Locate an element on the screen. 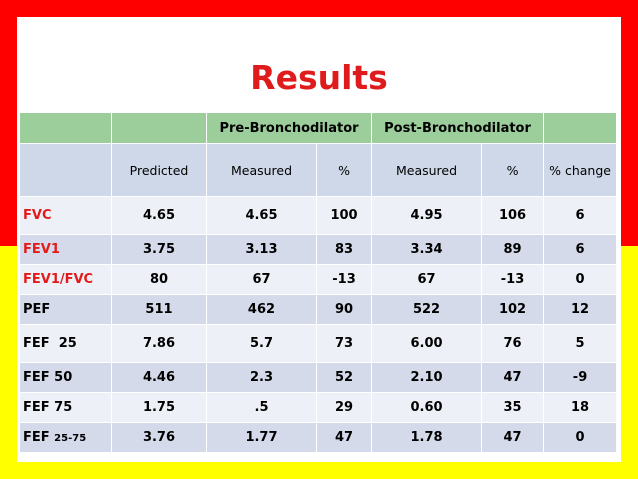 The height and width of the screenshot is (479, 638). table-cell: 83 is located at coordinates (344, 249).